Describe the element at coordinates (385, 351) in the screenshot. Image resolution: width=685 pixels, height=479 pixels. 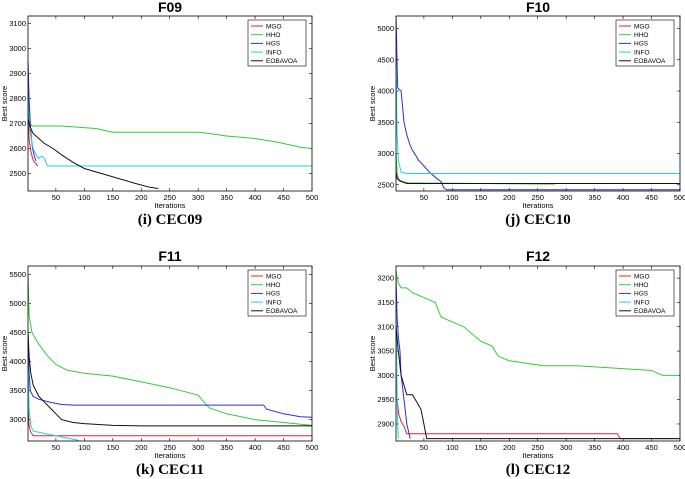
I see `y-tick-label: 3050` at that location.